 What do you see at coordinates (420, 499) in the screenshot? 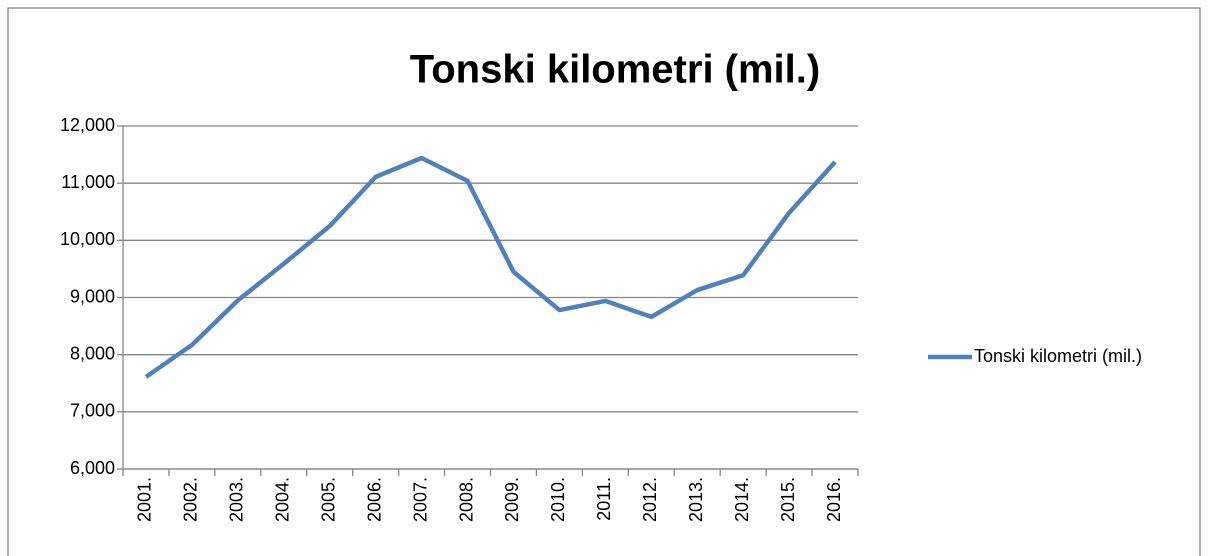
I see `x-tick-label: 2007.` at bounding box center [420, 499].